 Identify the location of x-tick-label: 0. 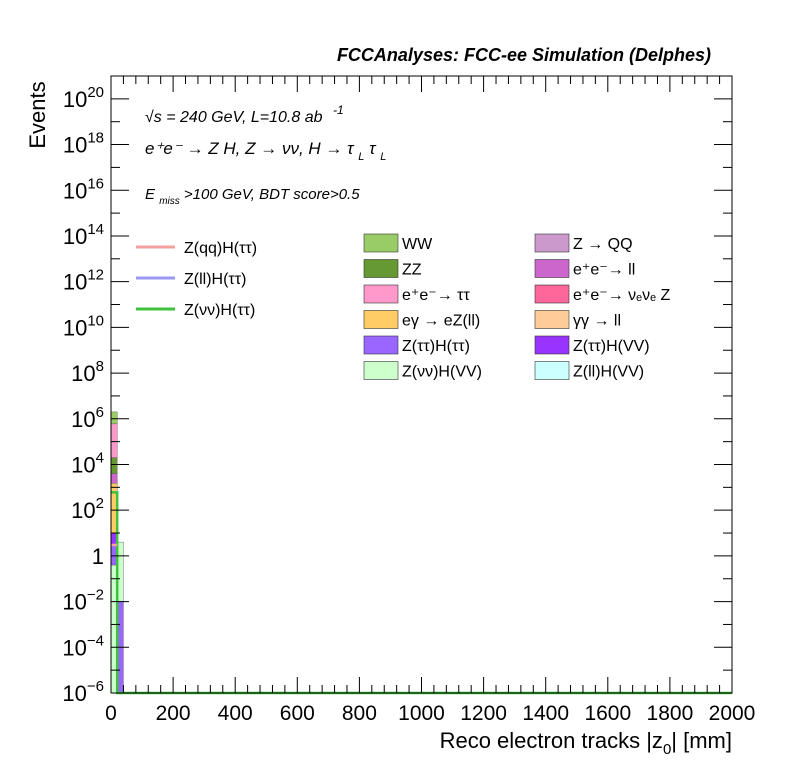
(111, 713).